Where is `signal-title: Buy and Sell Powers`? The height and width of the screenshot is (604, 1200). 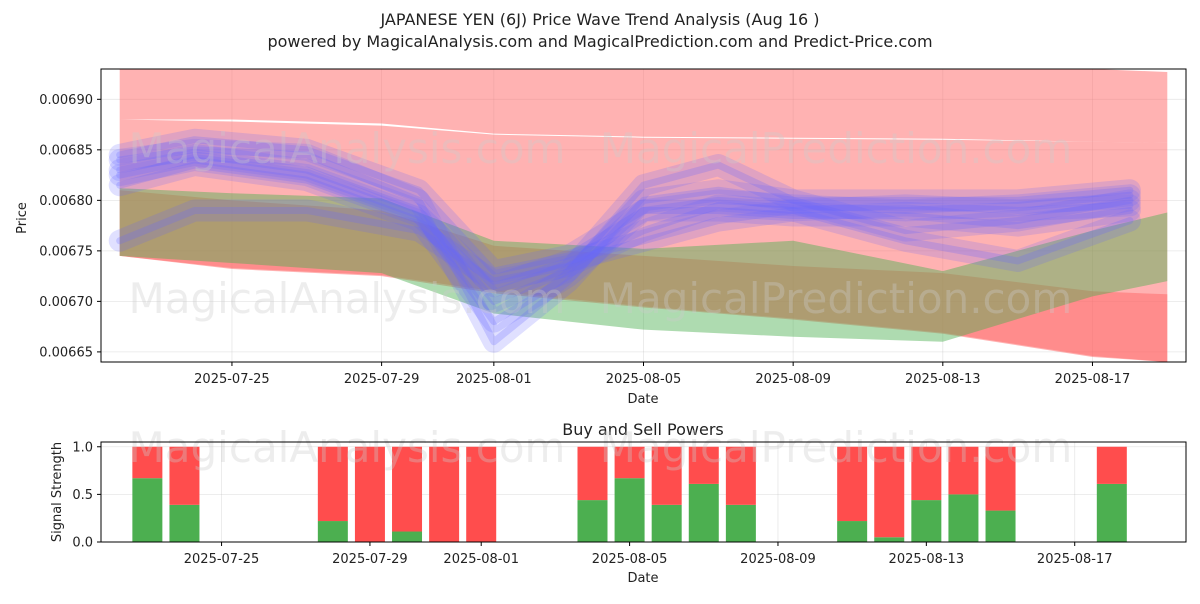 signal-title: Buy and Sell Powers is located at coordinates (643, 429).